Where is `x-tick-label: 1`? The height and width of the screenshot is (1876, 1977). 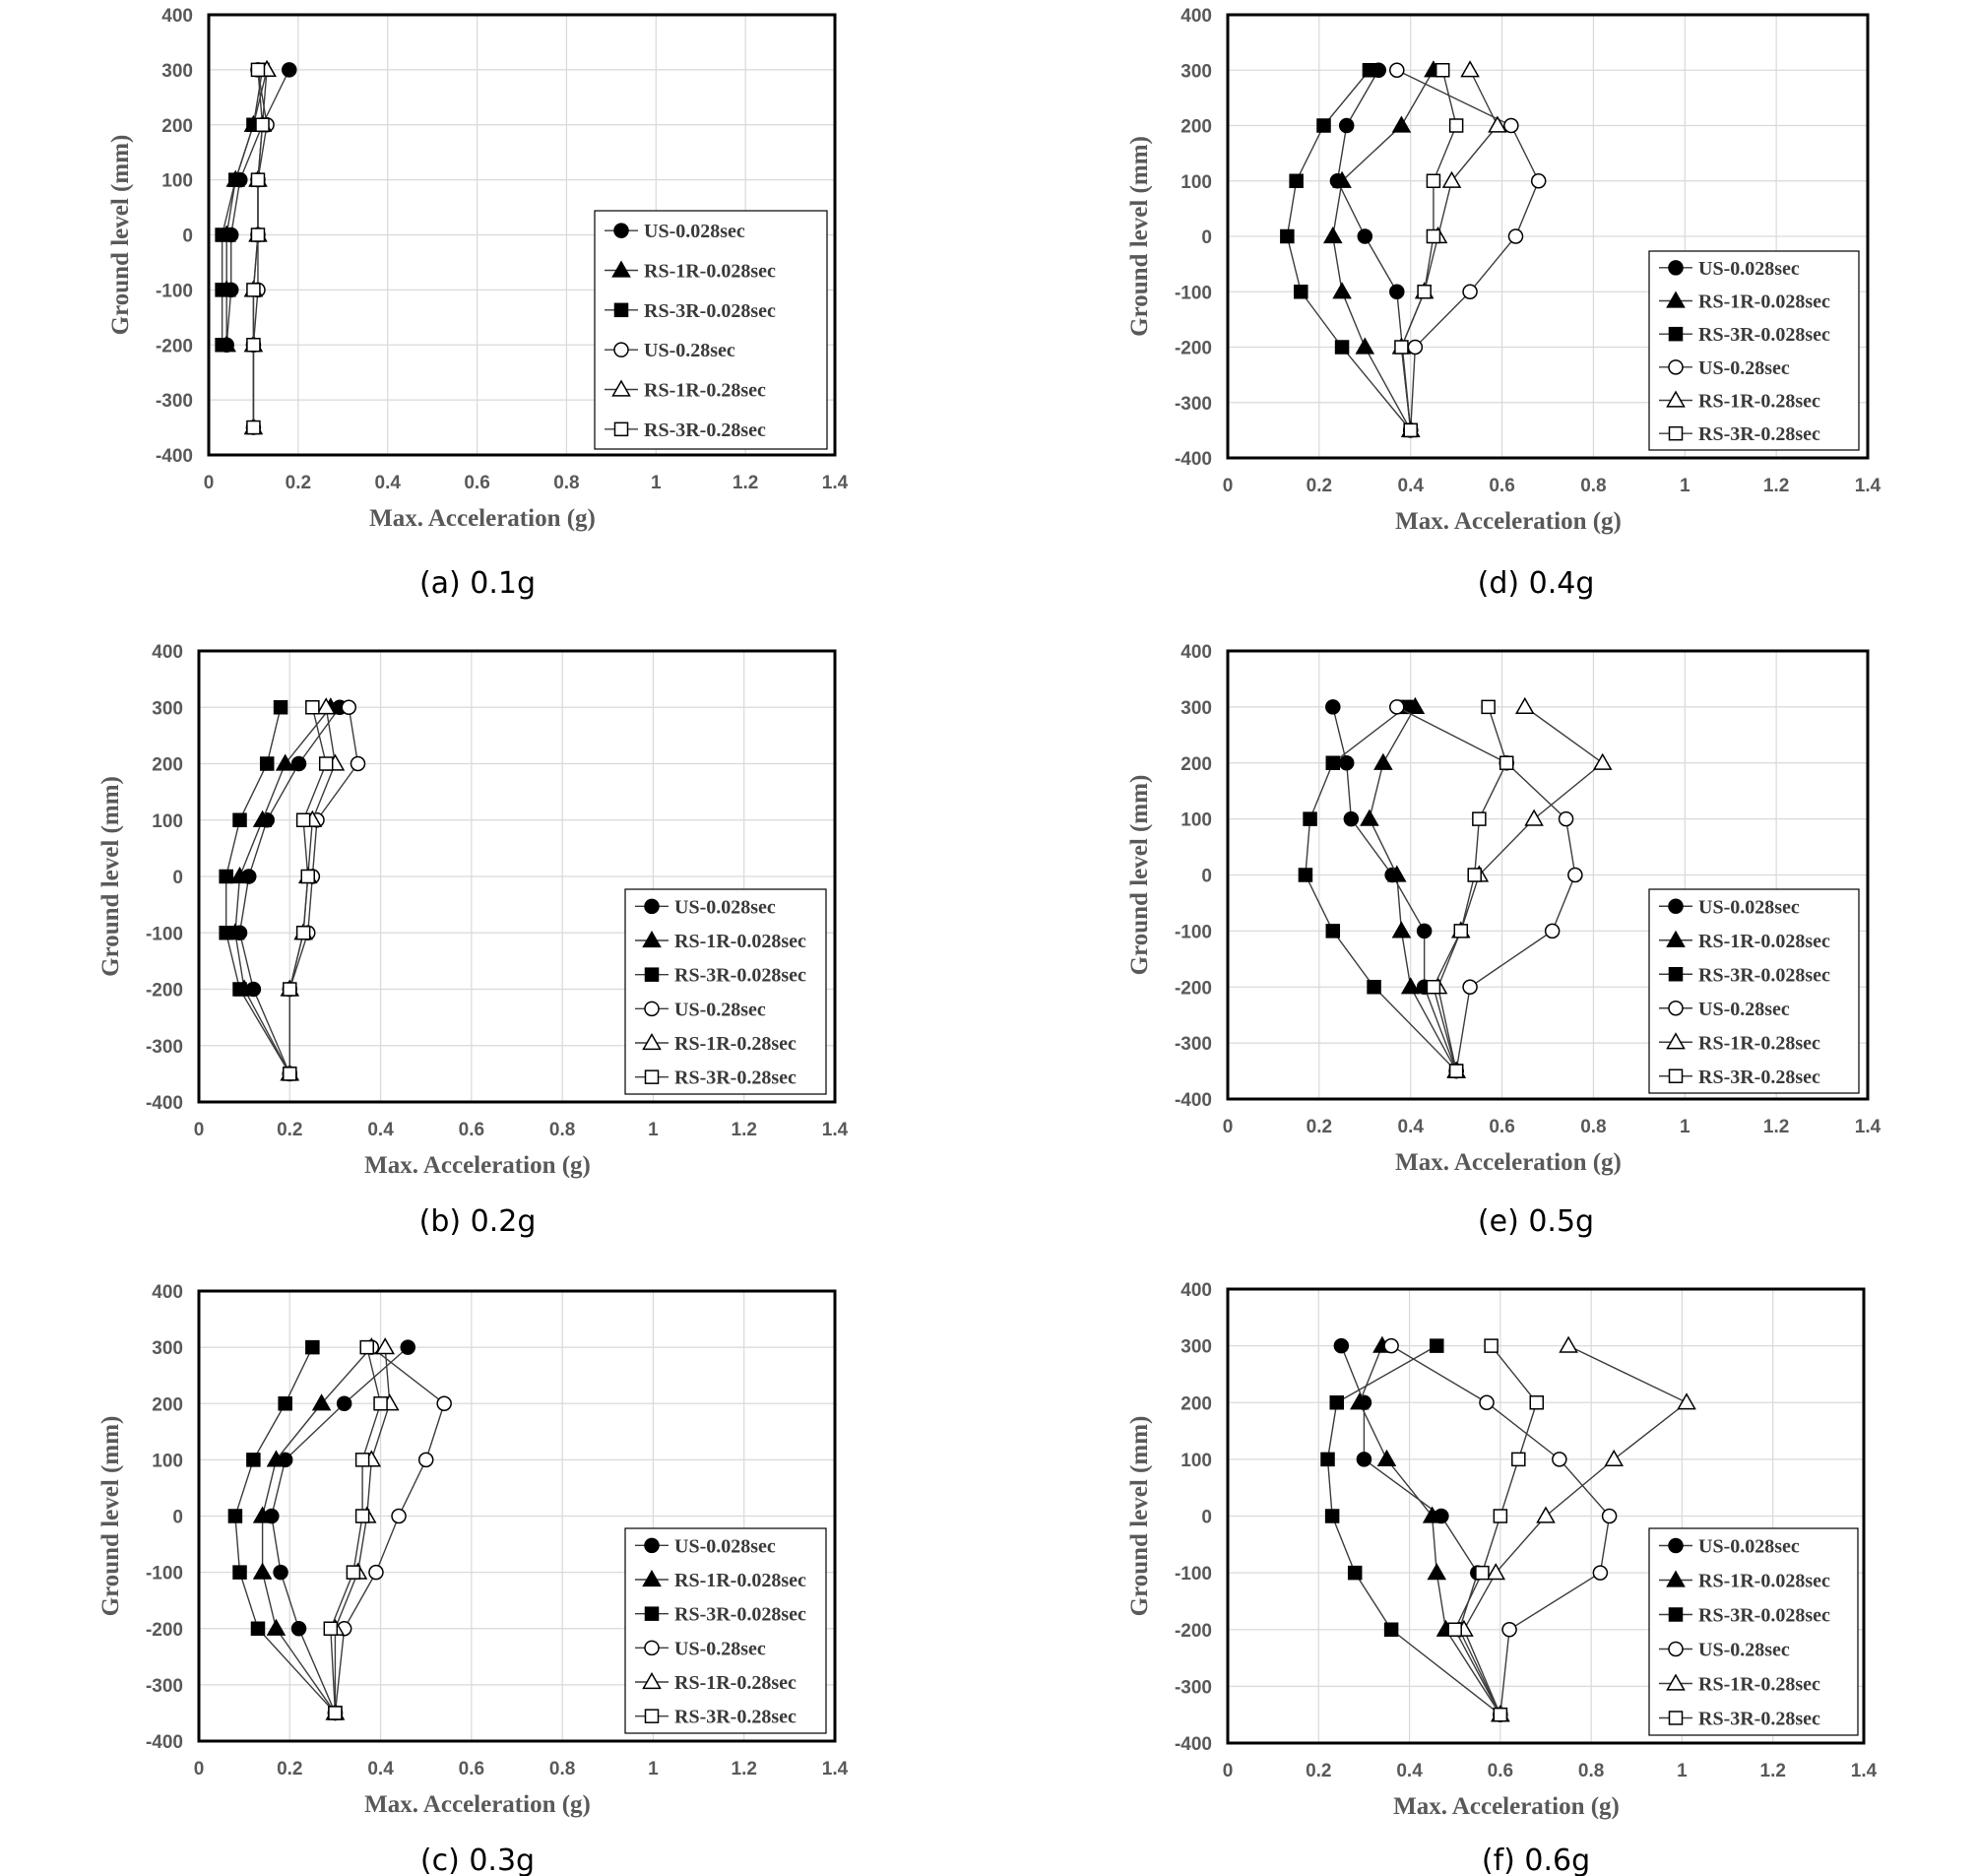 x-tick-label: 1 is located at coordinates (1685, 486).